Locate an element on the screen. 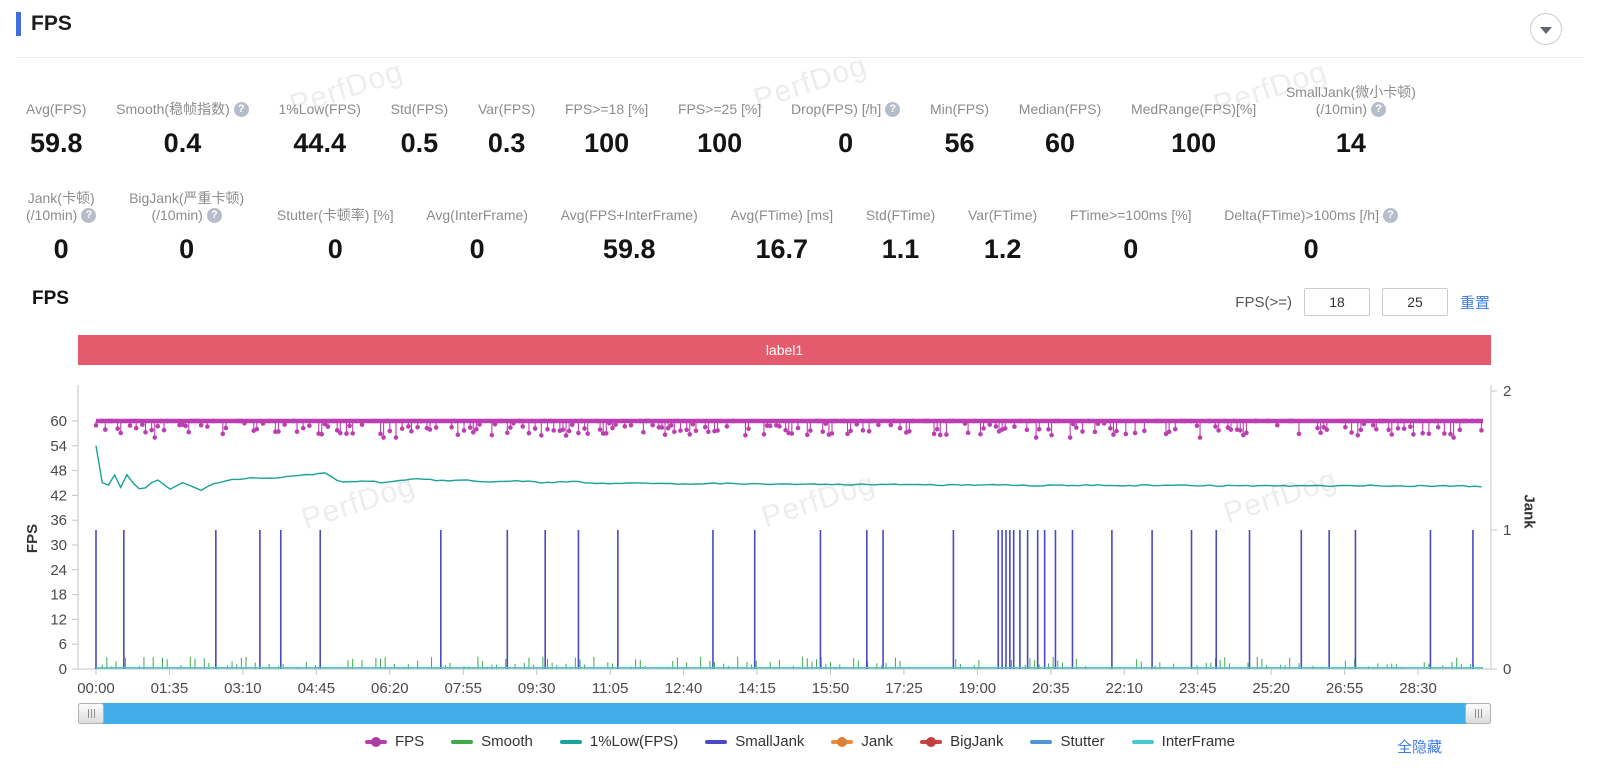 This screenshot has width=1600, height=770. stat-item: Delta(FTime)>100ms [/h]? 0 is located at coordinates (1311, 226).